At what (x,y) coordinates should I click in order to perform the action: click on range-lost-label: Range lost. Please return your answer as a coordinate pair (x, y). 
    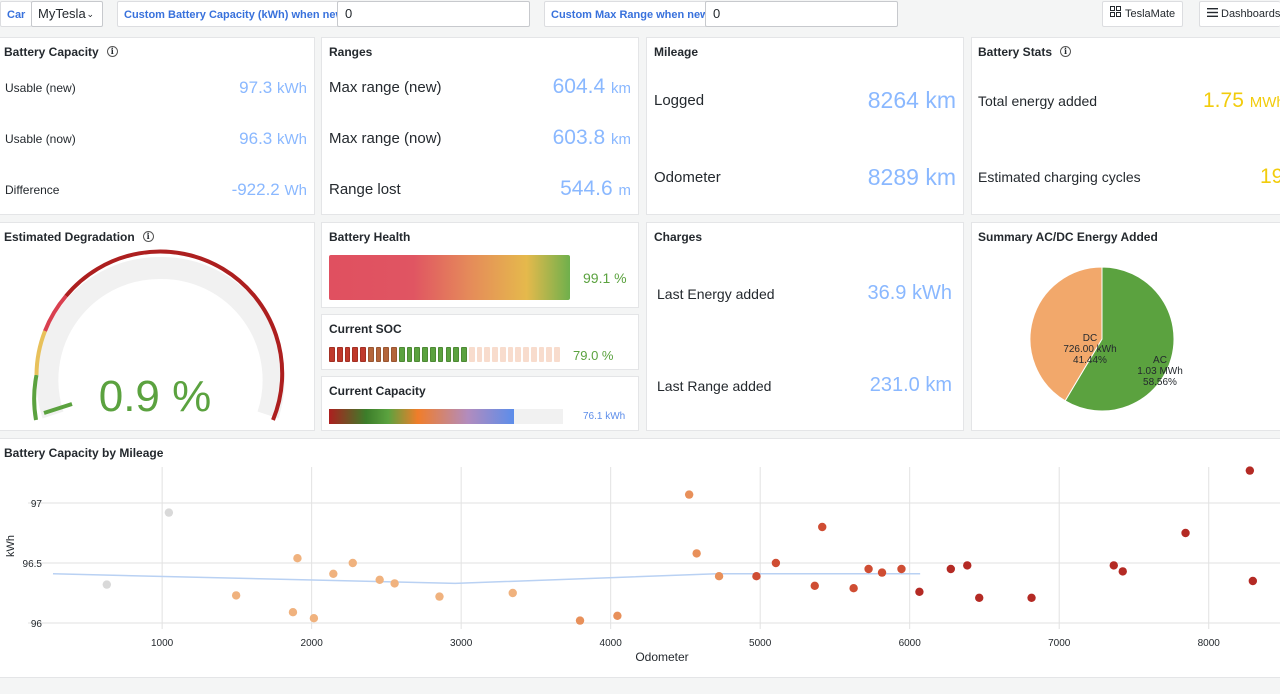
    Looking at the image, I should click on (365, 189).